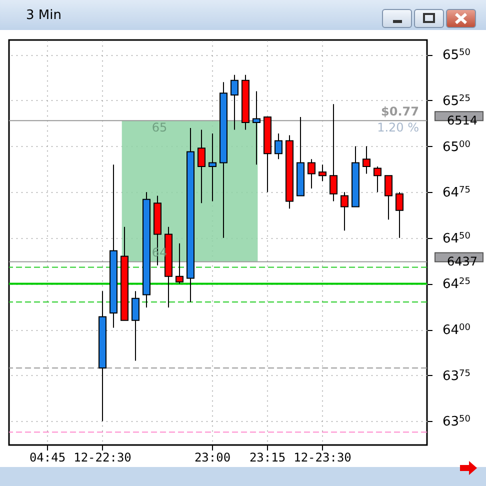  What do you see at coordinates (44, 15) in the screenshot?
I see `chart-title: 3 Min` at bounding box center [44, 15].